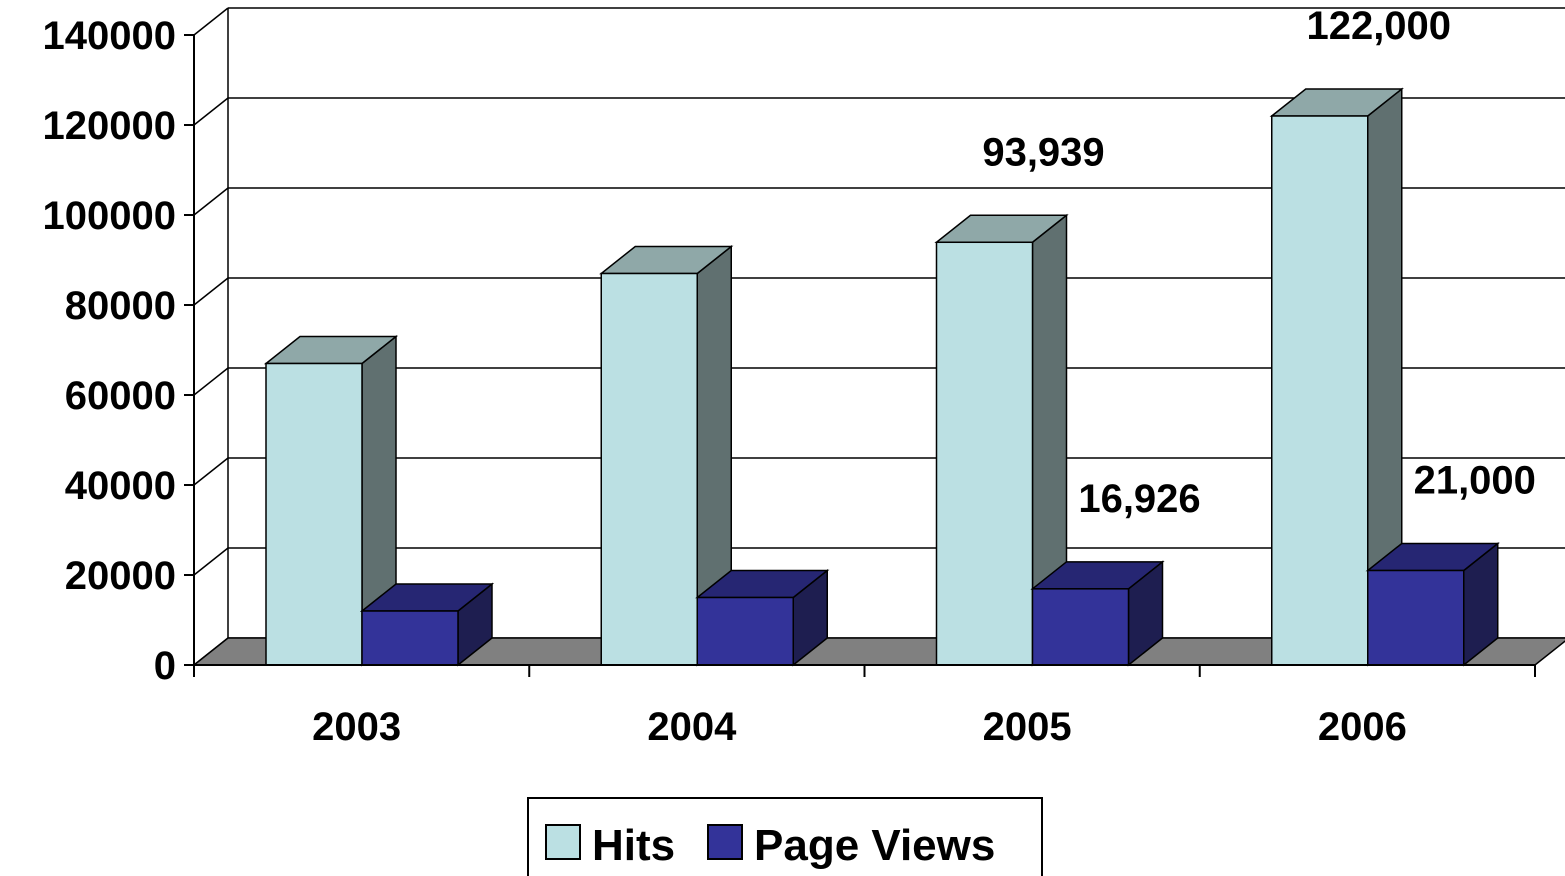  What do you see at coordinates (1475, 481) in the screenshot?
I see `data-label: 21,000` at bounding box center [1475, 481].